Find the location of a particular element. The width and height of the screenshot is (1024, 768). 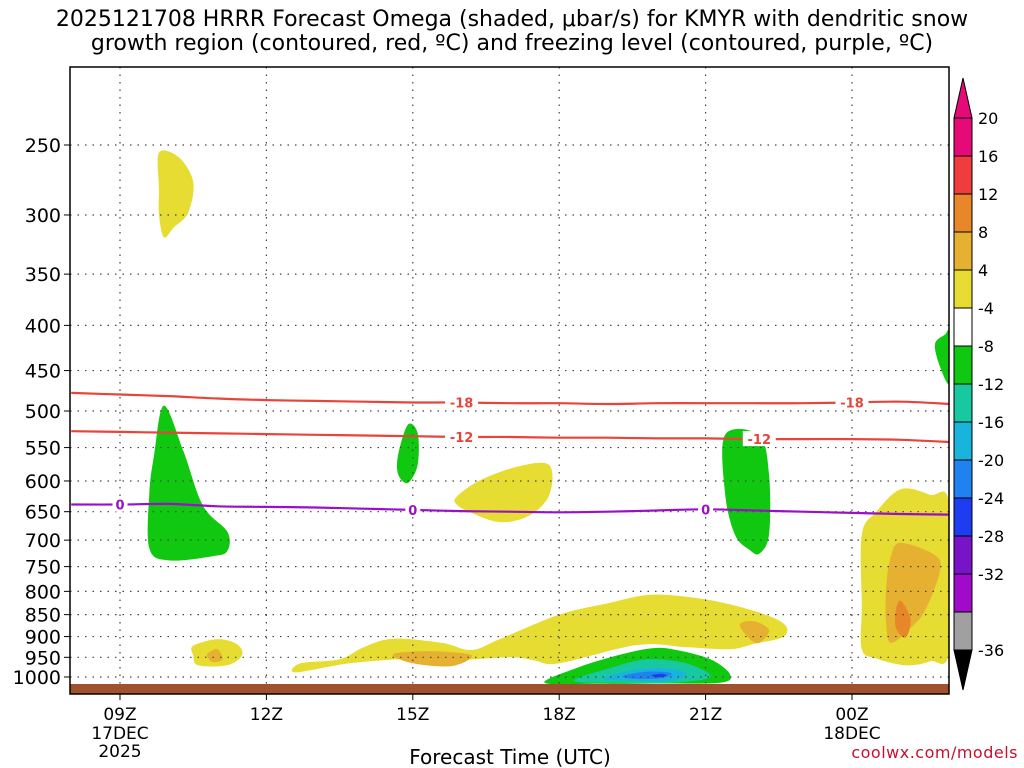

omega-area-orange-21z is located at coordinates (754, 632).